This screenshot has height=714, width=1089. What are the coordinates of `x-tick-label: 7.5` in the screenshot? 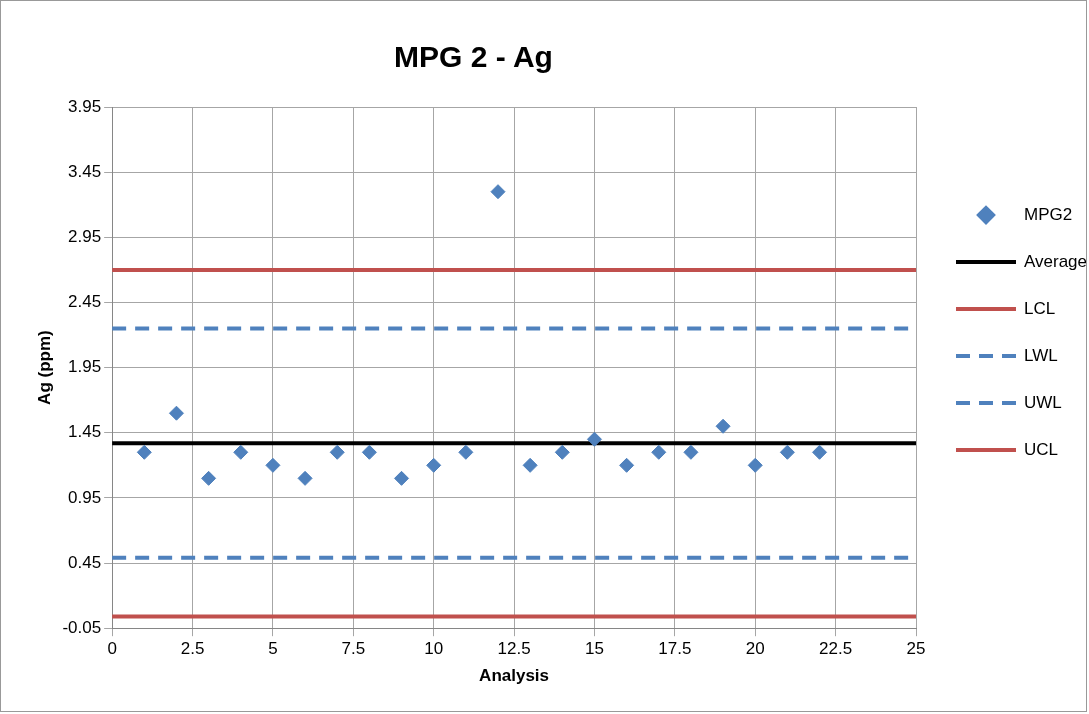 It's located at (353, 649).